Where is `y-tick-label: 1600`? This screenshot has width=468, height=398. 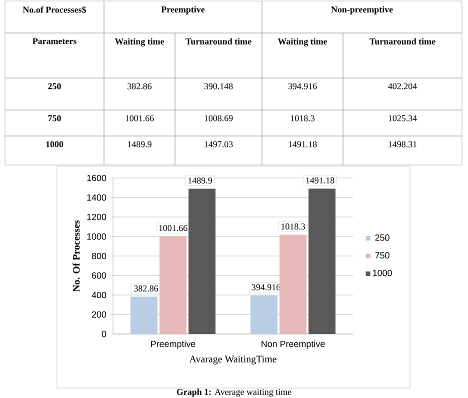
y-tick-label: 1600 is located at coordinates (96, 178).